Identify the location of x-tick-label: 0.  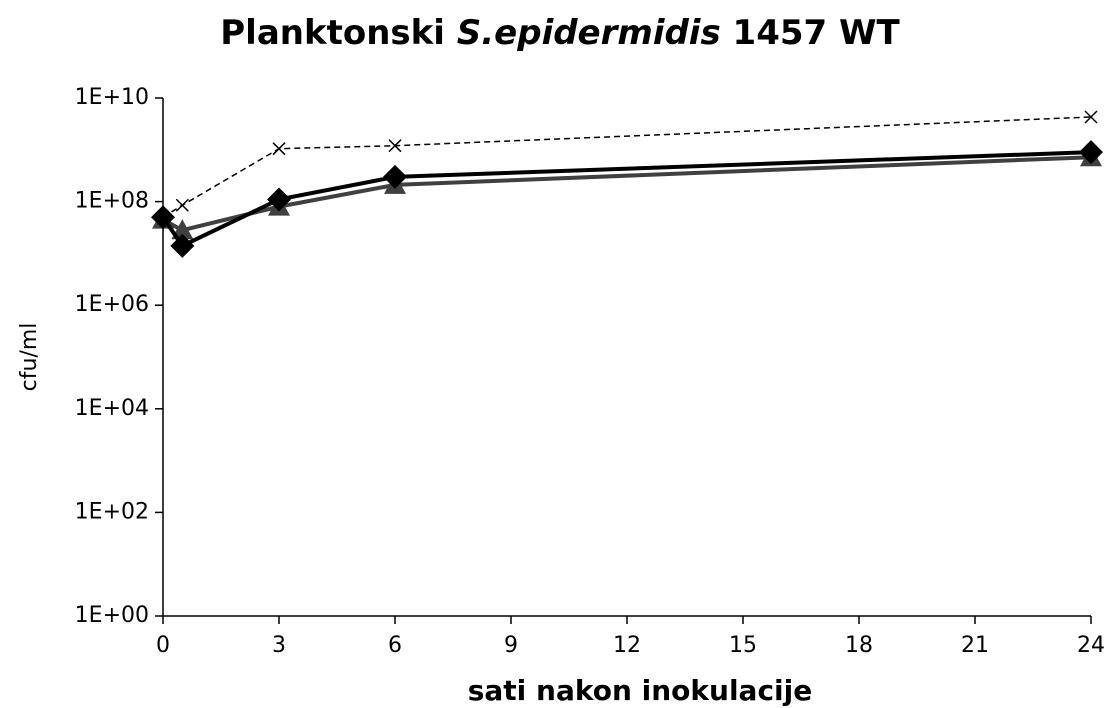
(163, 645).